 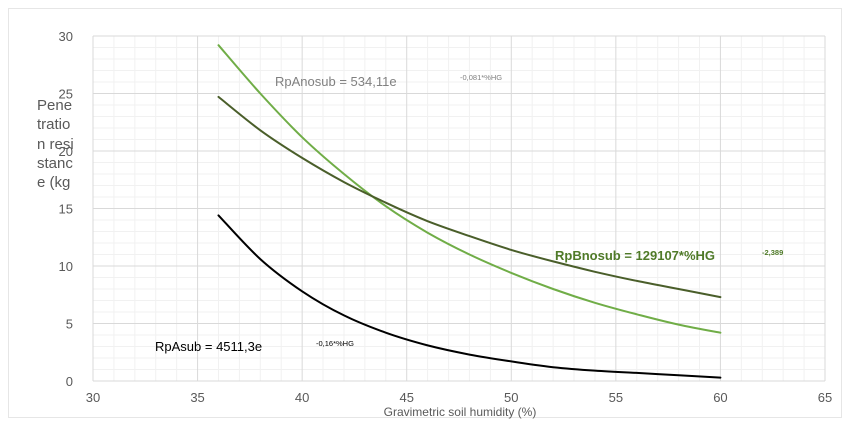 I want to click on x-tick-label: 35, so click(x=197, y=397).